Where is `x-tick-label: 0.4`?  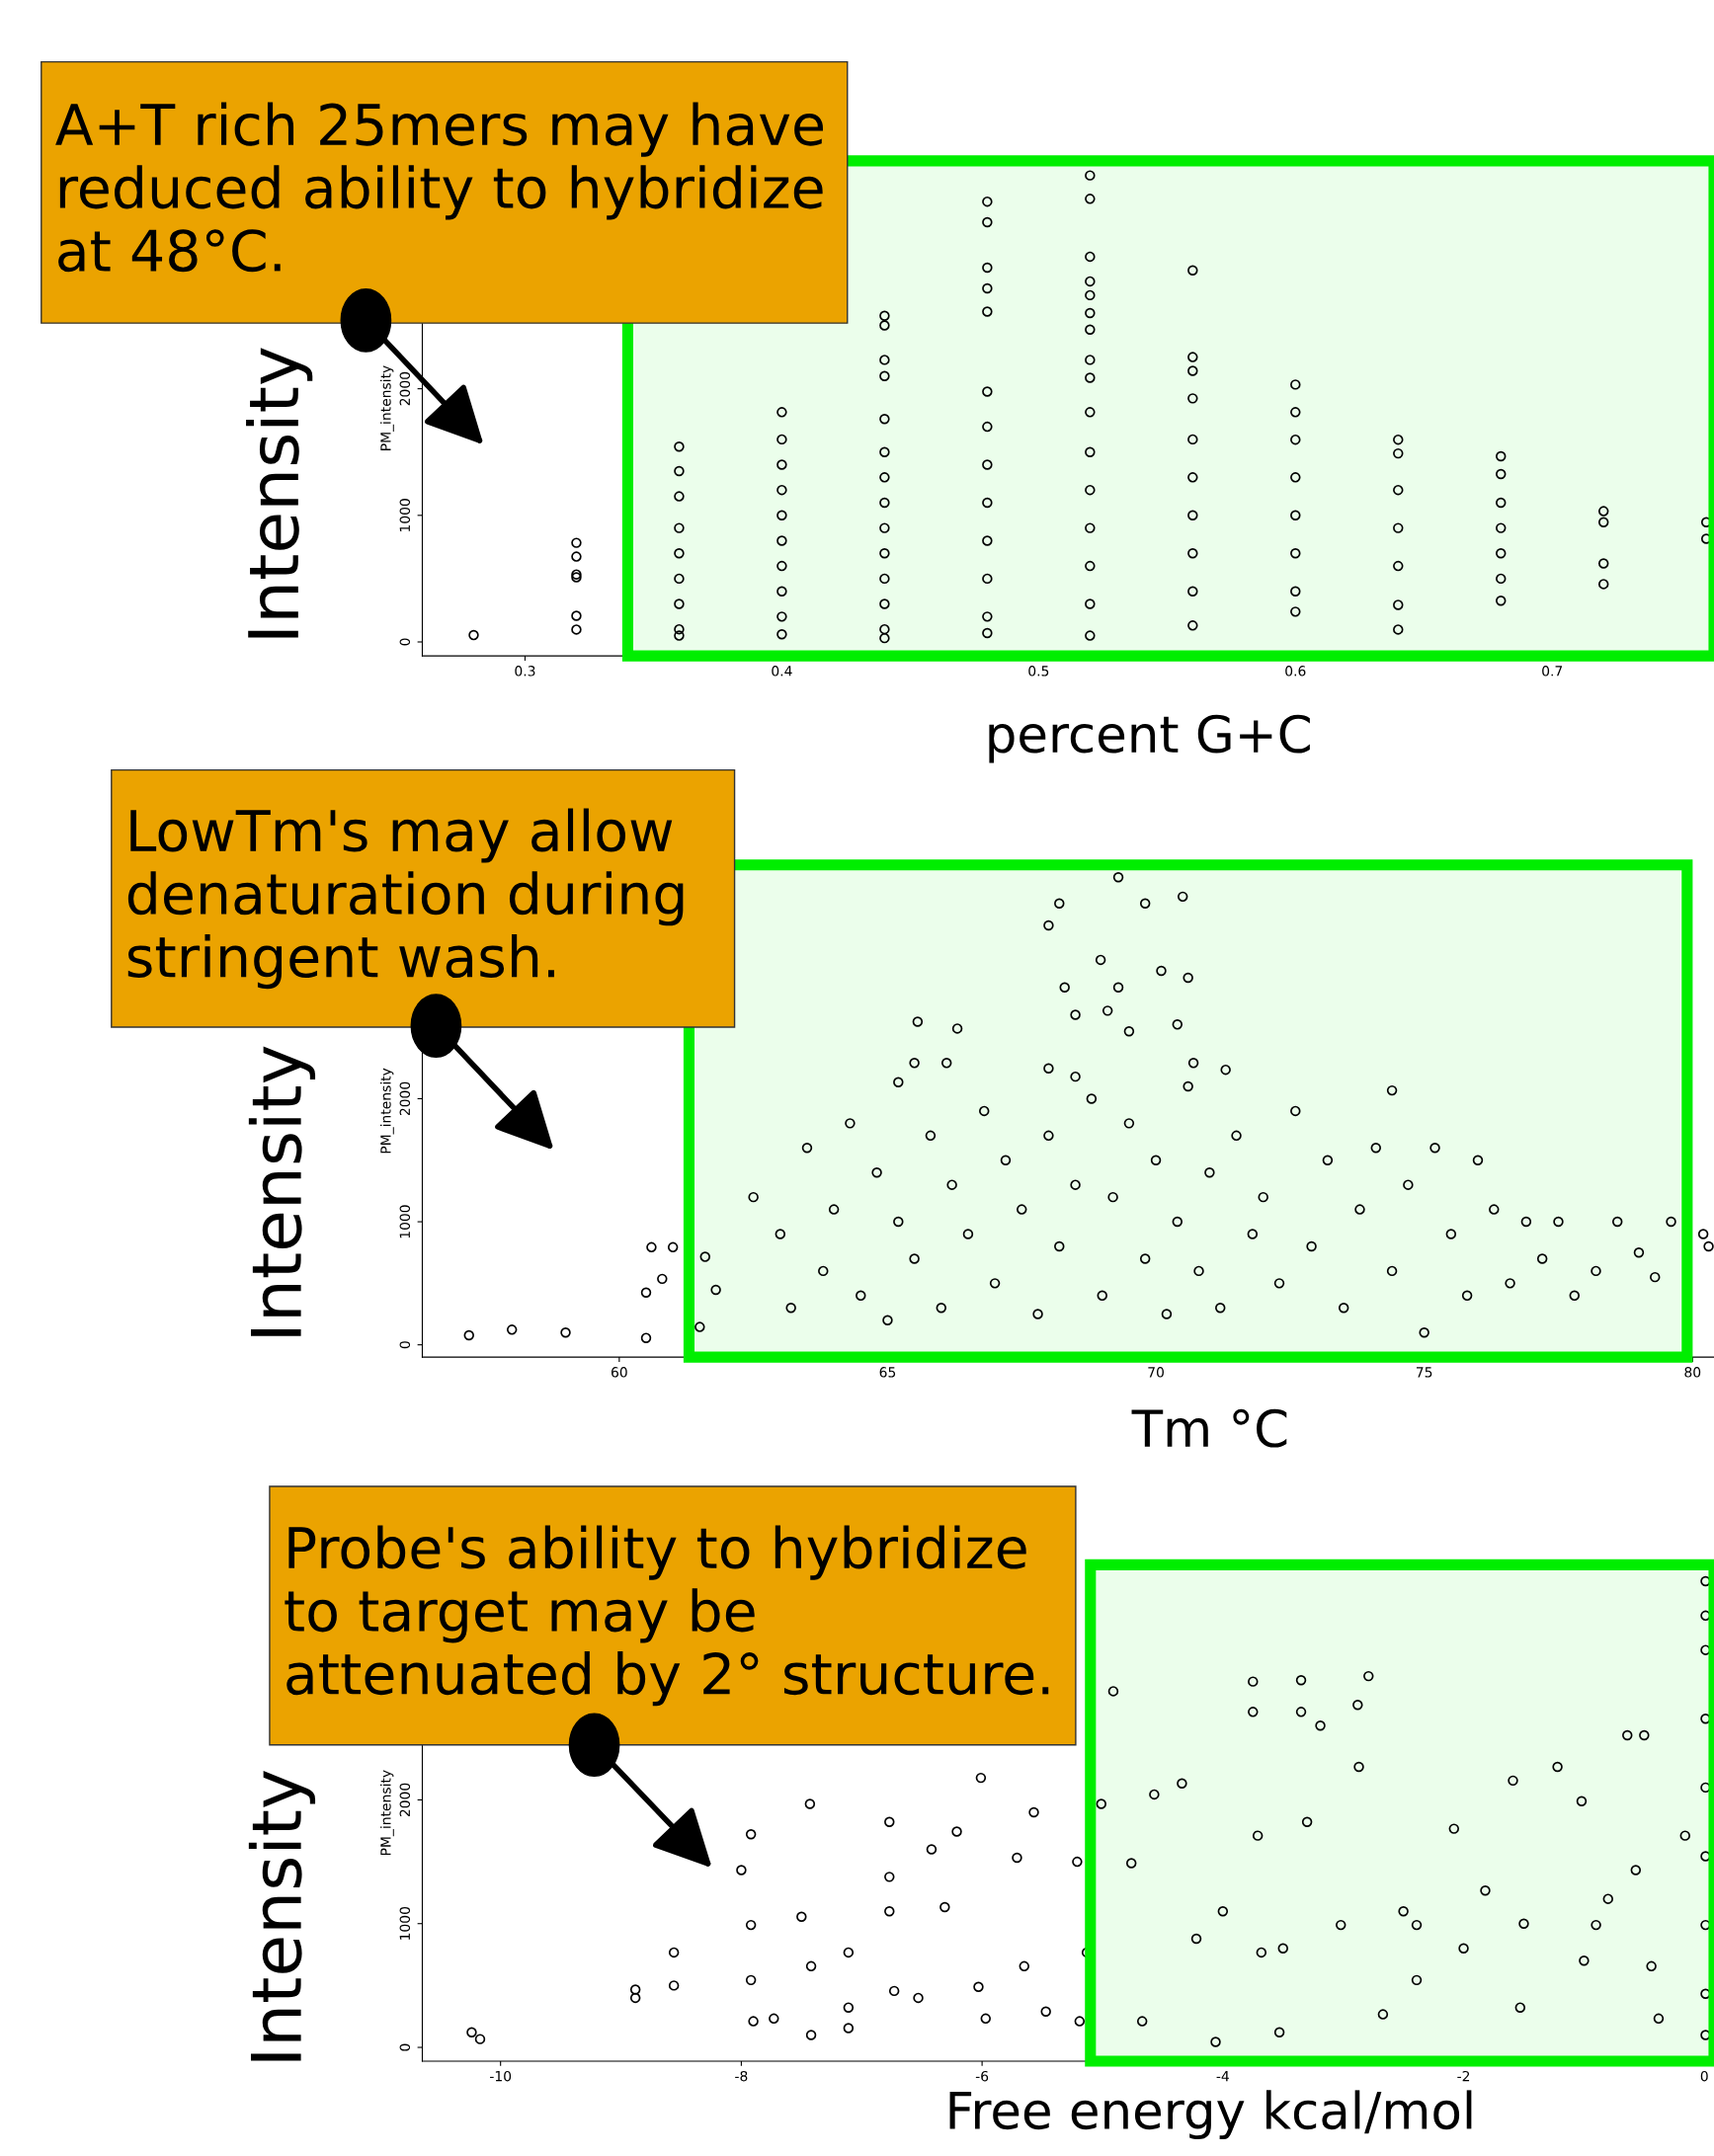 x-tick-label: 0.4 is located at coordinates (782, 671).